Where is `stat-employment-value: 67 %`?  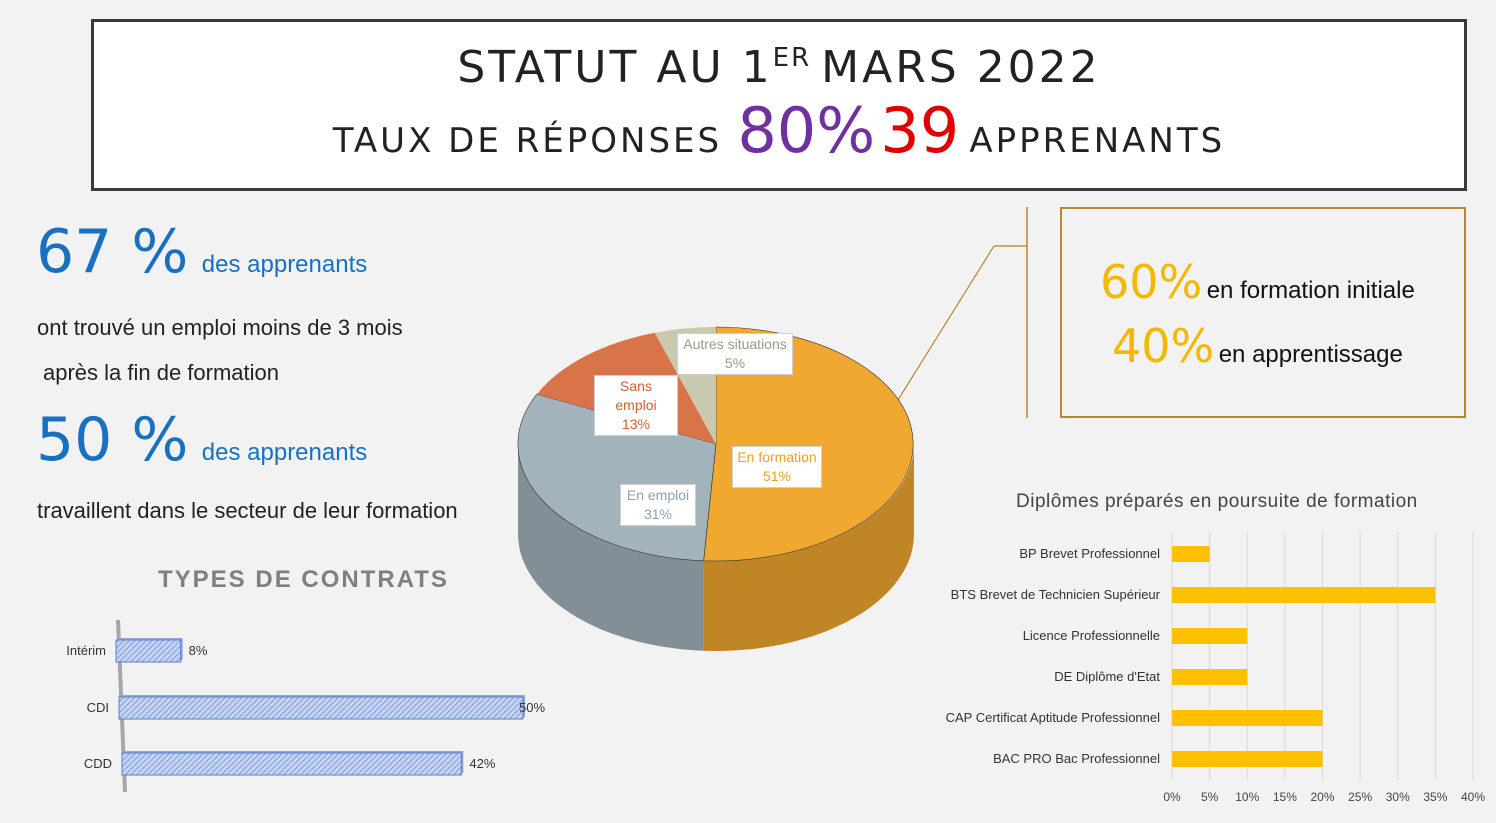
stat-employment-value: 67 % is located at coordinates (112, 252).